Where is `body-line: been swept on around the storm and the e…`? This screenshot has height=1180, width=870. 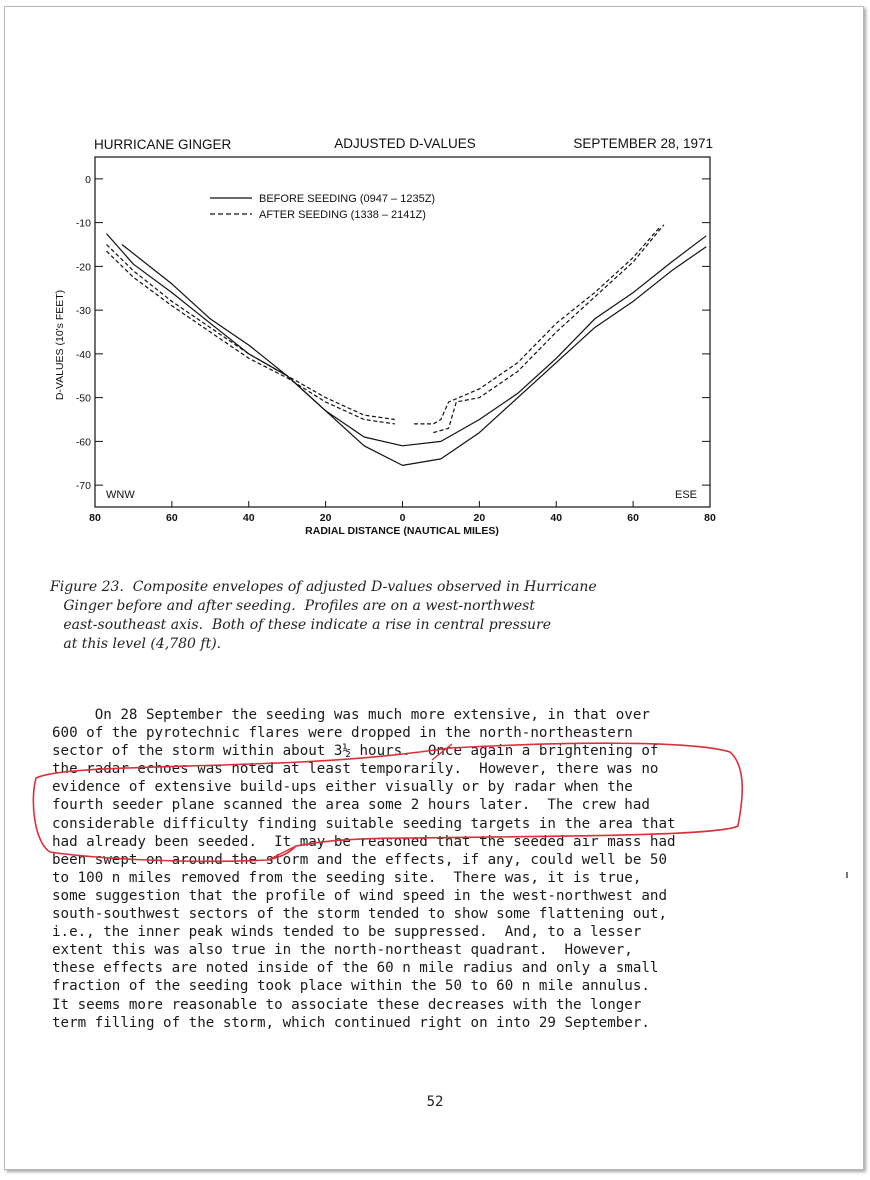 body-line: been swept on around the storm and the e… is located at coordinates (359, 859).